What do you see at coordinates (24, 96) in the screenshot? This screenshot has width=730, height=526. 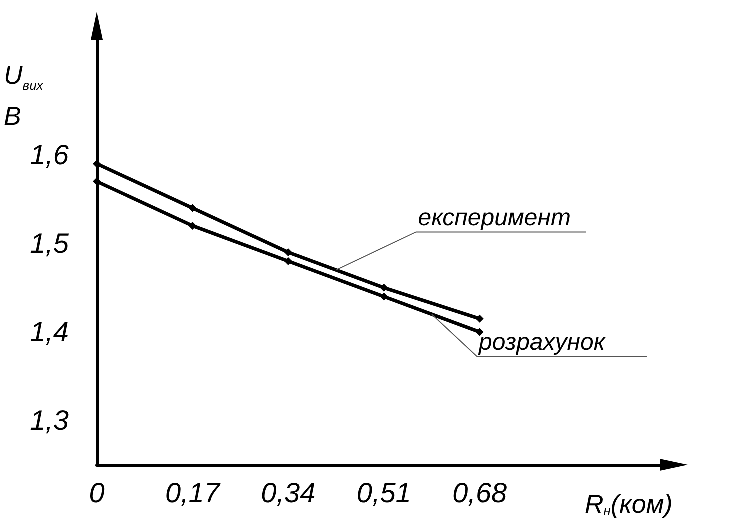 I see `y-axis-title: U$_{вих}$ В` at bounding box center [24, 96].